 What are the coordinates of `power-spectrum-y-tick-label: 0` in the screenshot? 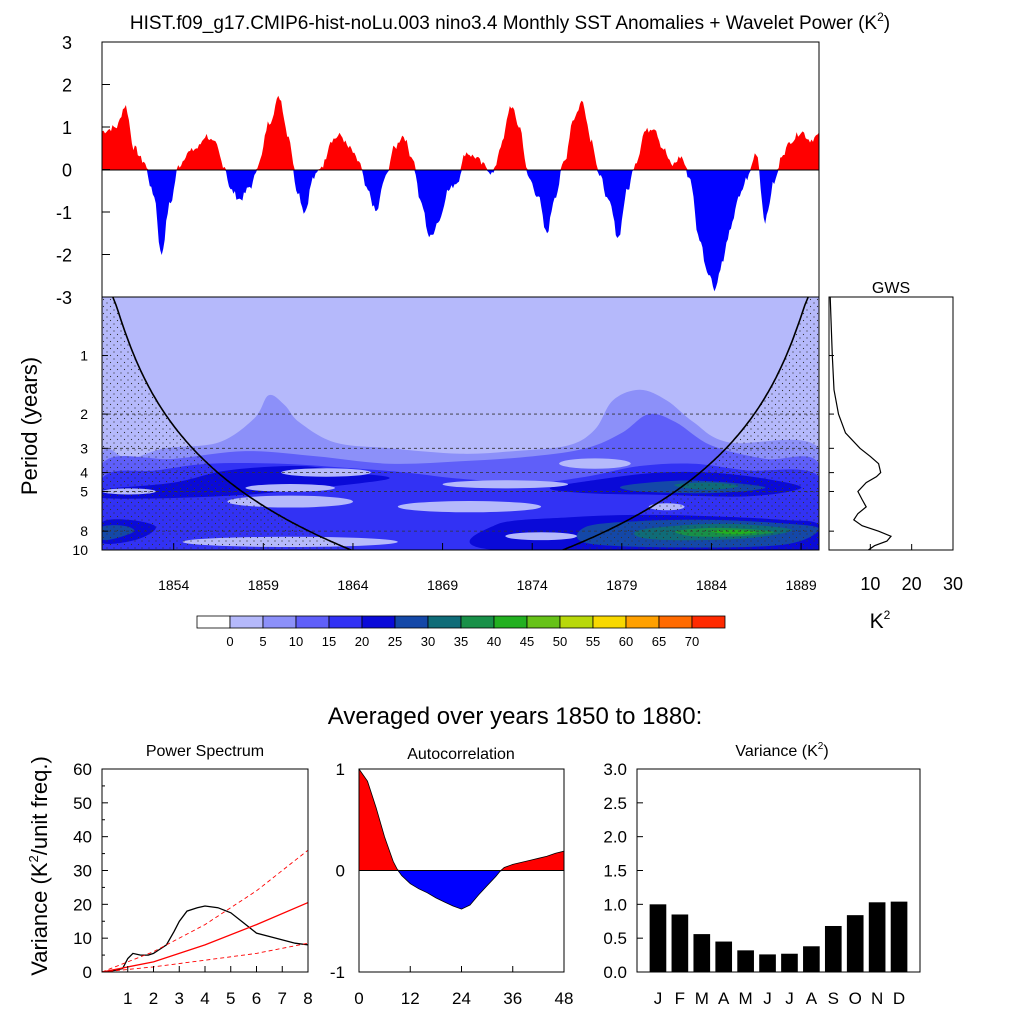 It's located at (87, 972).